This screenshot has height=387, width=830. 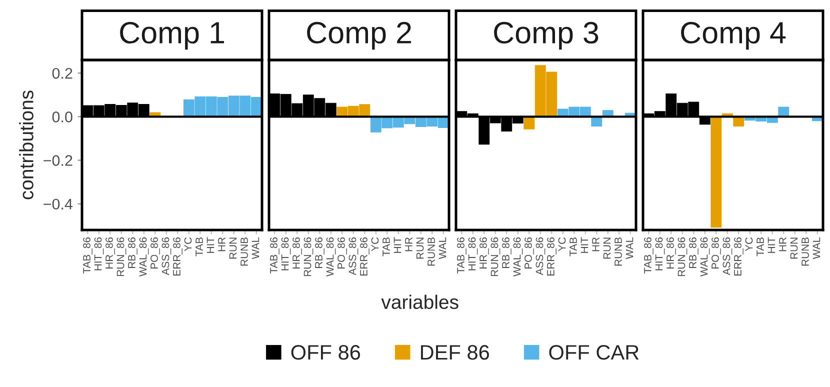 I want to click on chart-title: Comp 2, so click(x=359, y=36).